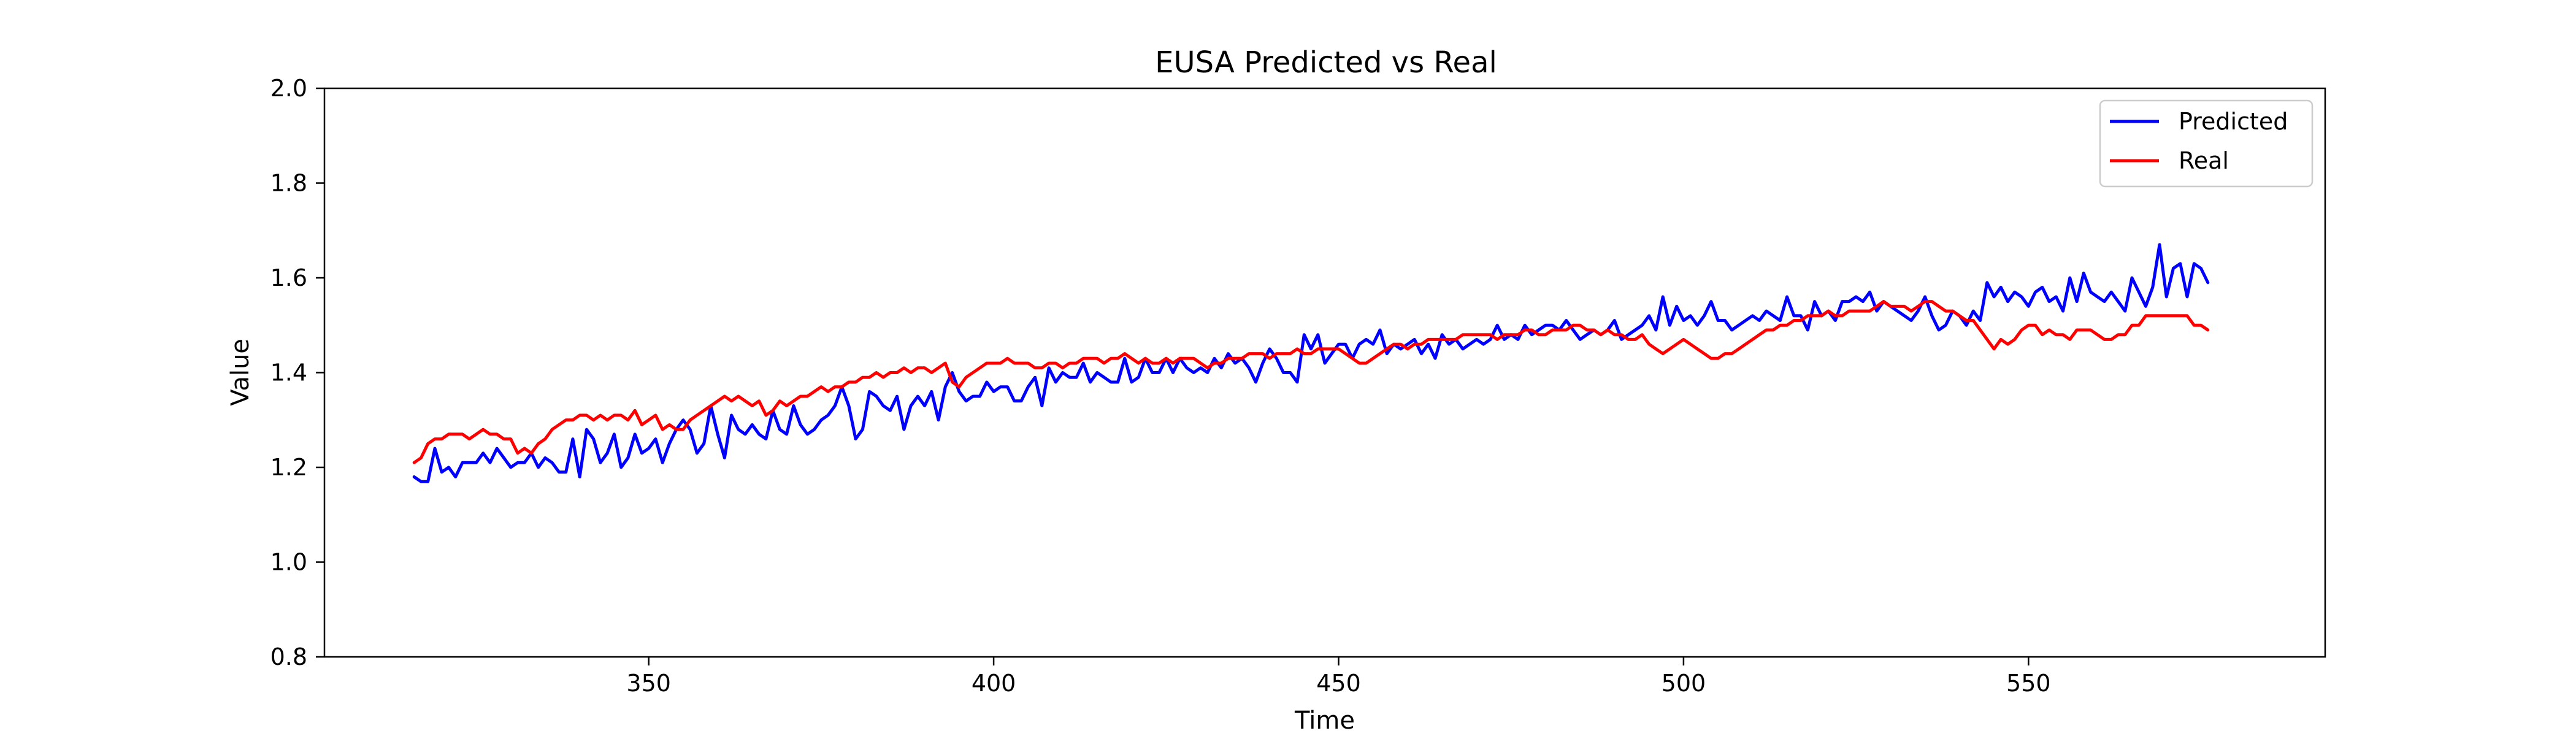  What do you see at coordinates (288, 372) in the screenshot?
I see `y-tick-label: 1.4` at bounding box center [288, 372].